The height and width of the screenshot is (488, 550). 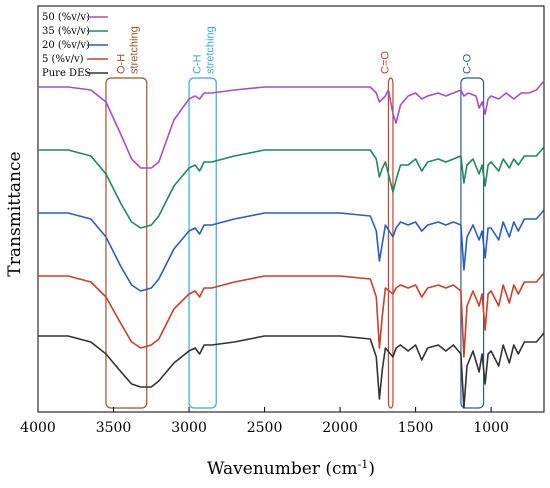 I want to click on band-label-1: C-H, so click(x=198, y=64).